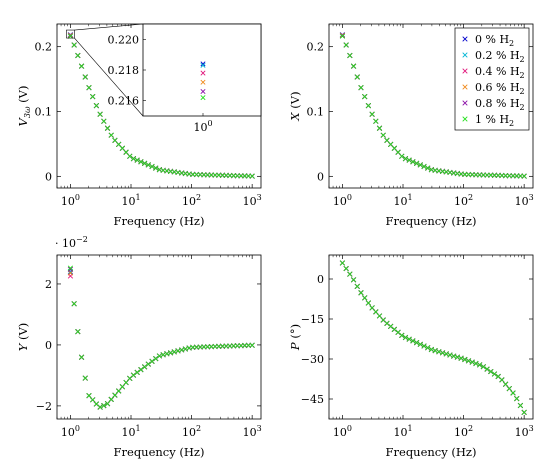 This screenshot has width=550, height=472. What do you see at coordinates (312, 319) in the screenshot?
I see `y-tick-label: −15` at bounding box center [312, 319].